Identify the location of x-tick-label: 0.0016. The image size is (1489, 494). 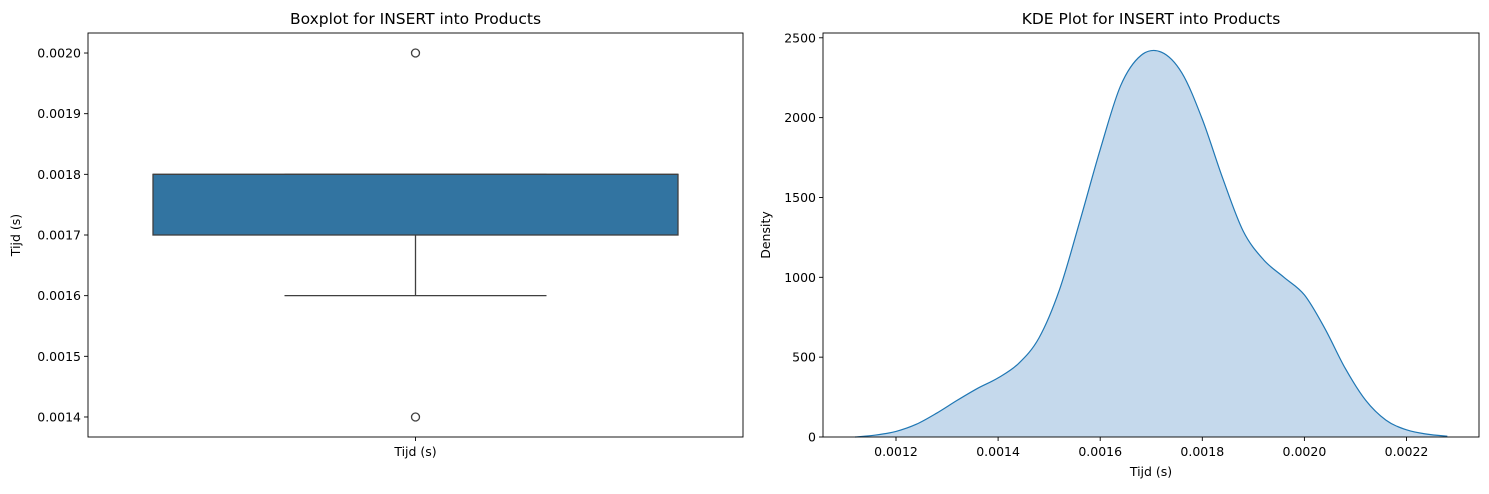
(1100, 451).